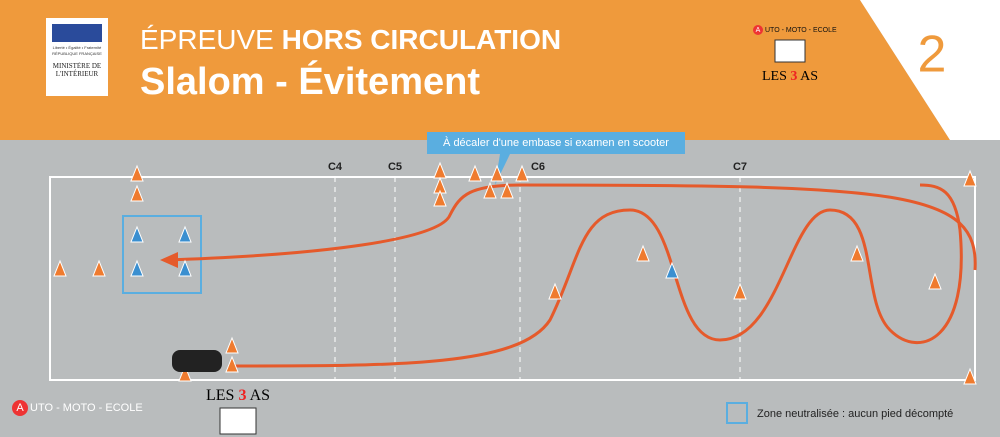  I want to click on ministry-name-box: MINISTÈRE DE L'INTÉRIEUR, so click(77, 70).